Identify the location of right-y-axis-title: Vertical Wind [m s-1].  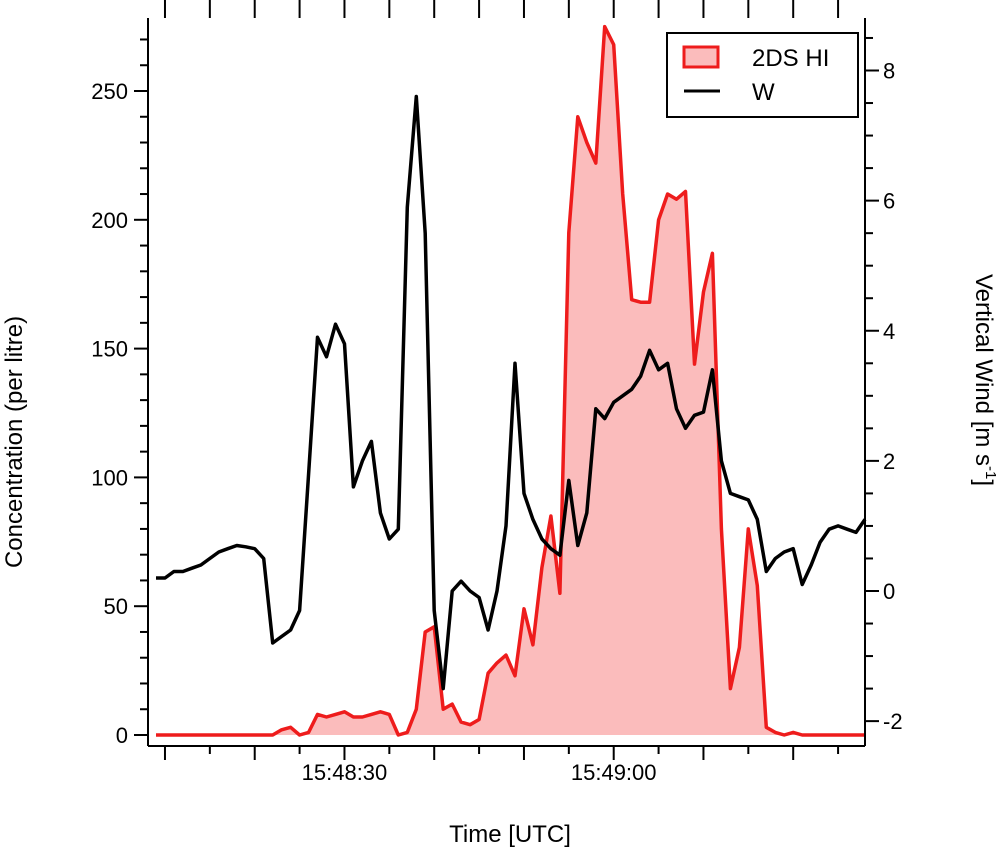
(984, 380).